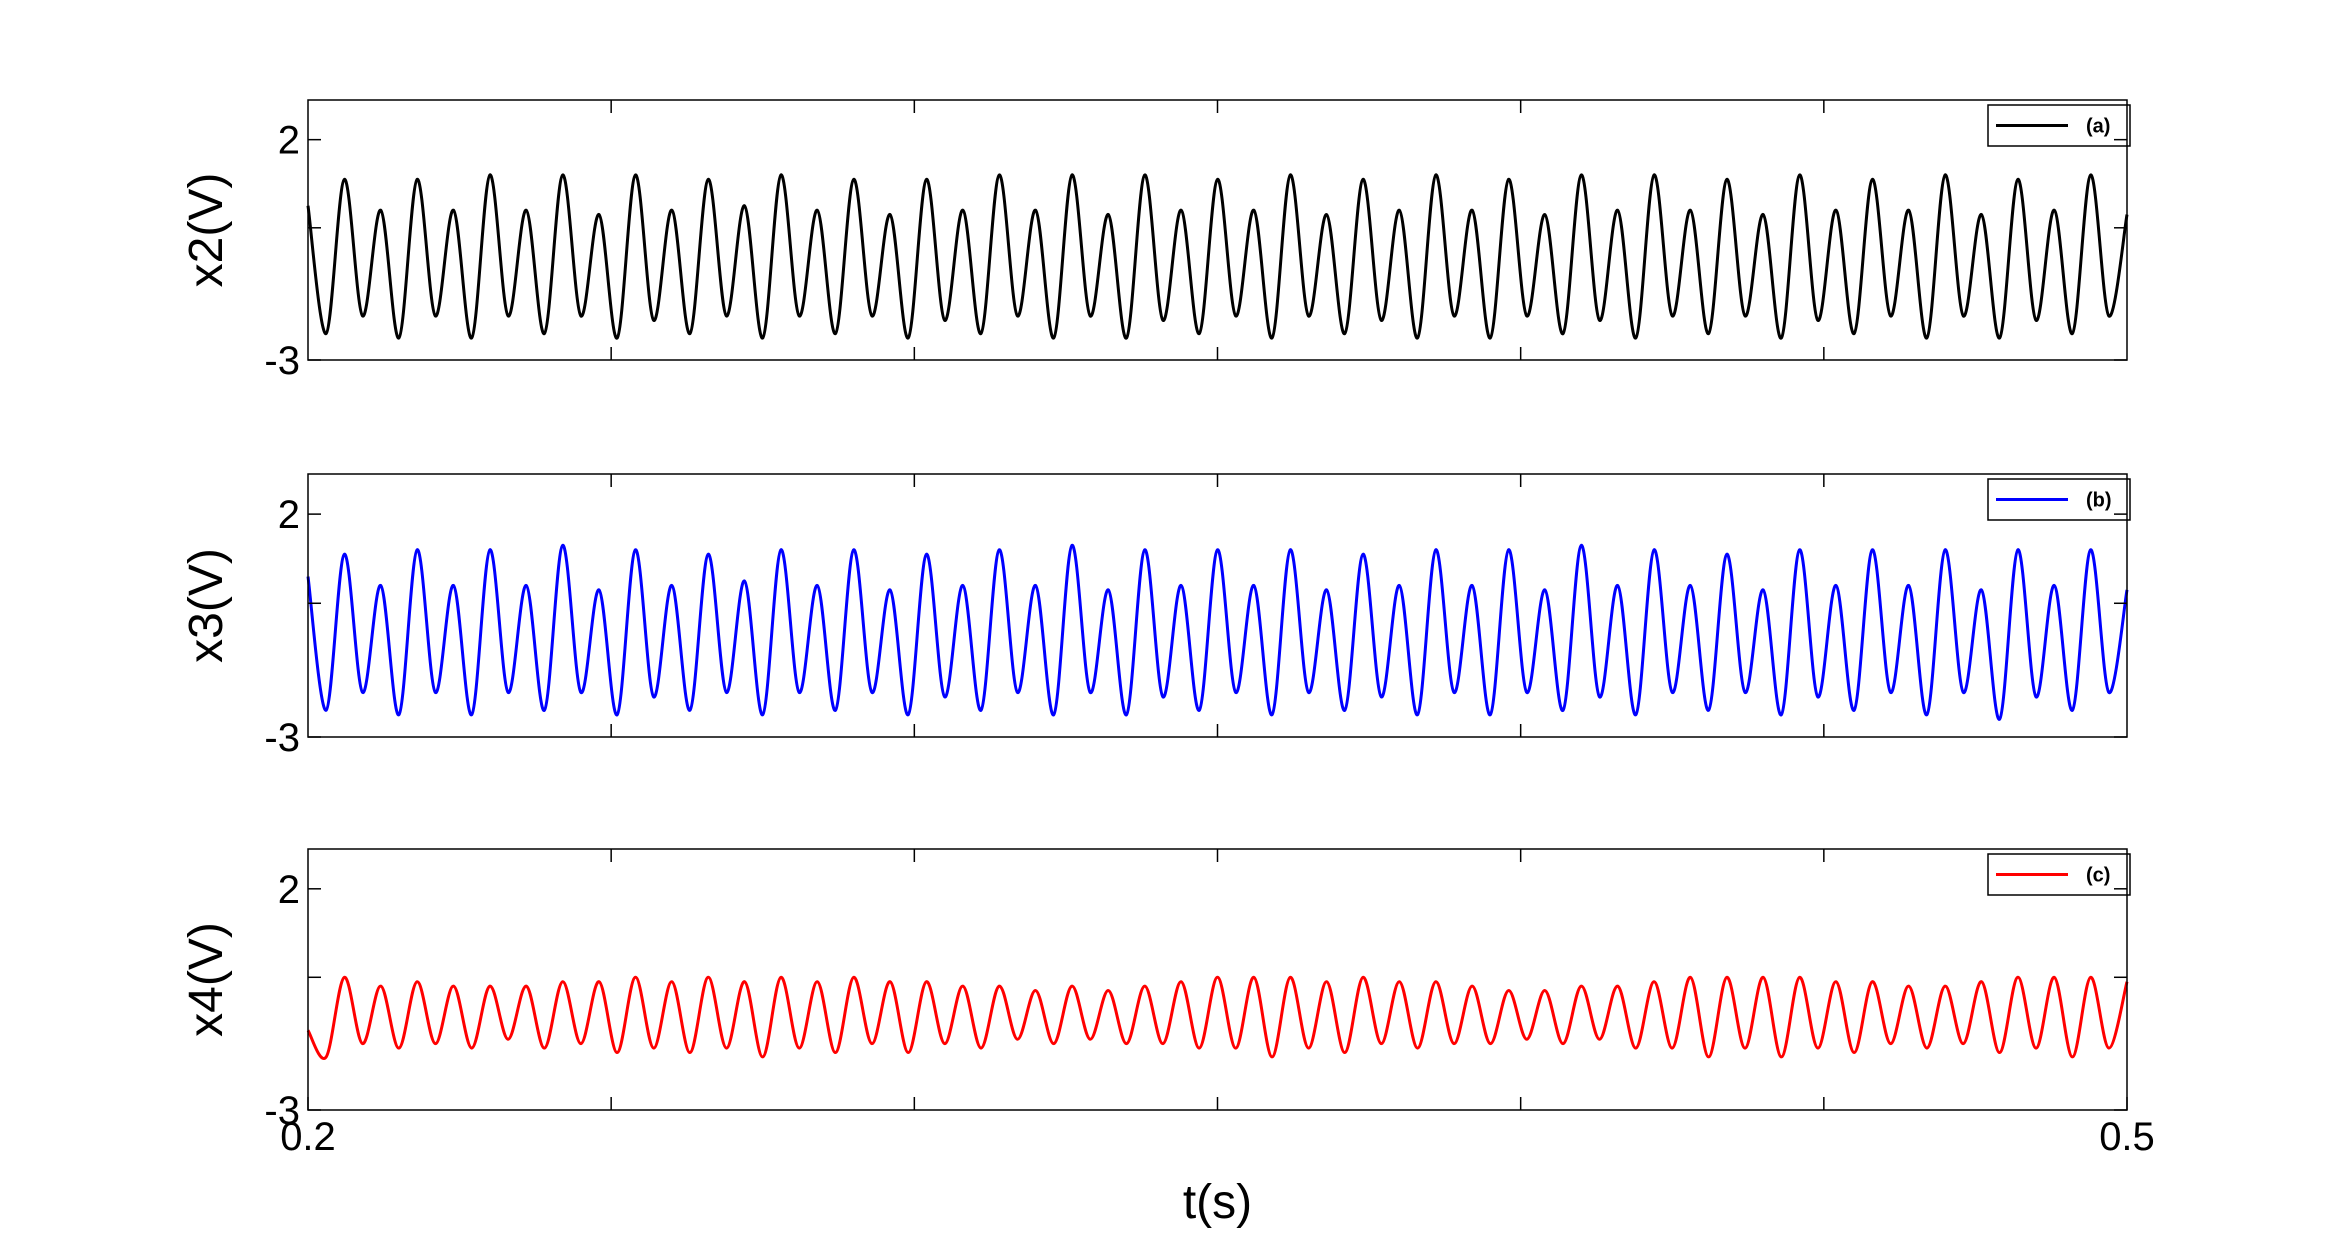 Image resolution: width=2333 pixels, height=1237 pixels. I want to click on y-axis-label: x2(V), so click(206, 230).